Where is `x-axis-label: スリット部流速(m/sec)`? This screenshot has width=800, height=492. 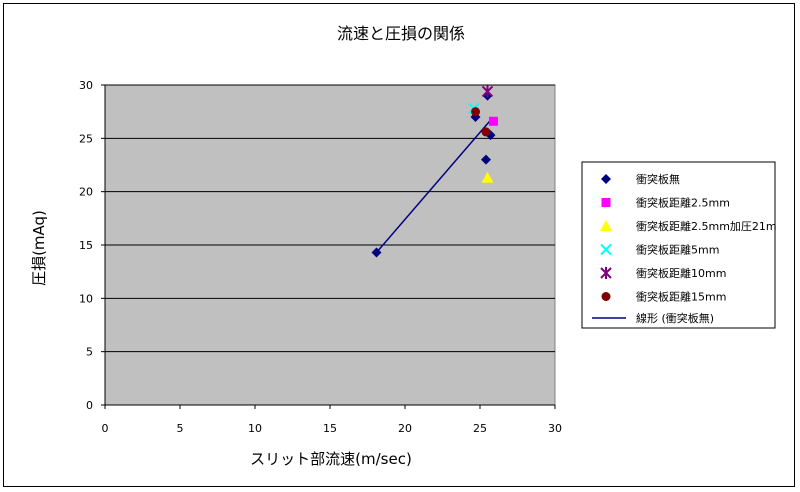 x-axis-label: スリット部流速(m/sec) is located at coordinates (331, 459).